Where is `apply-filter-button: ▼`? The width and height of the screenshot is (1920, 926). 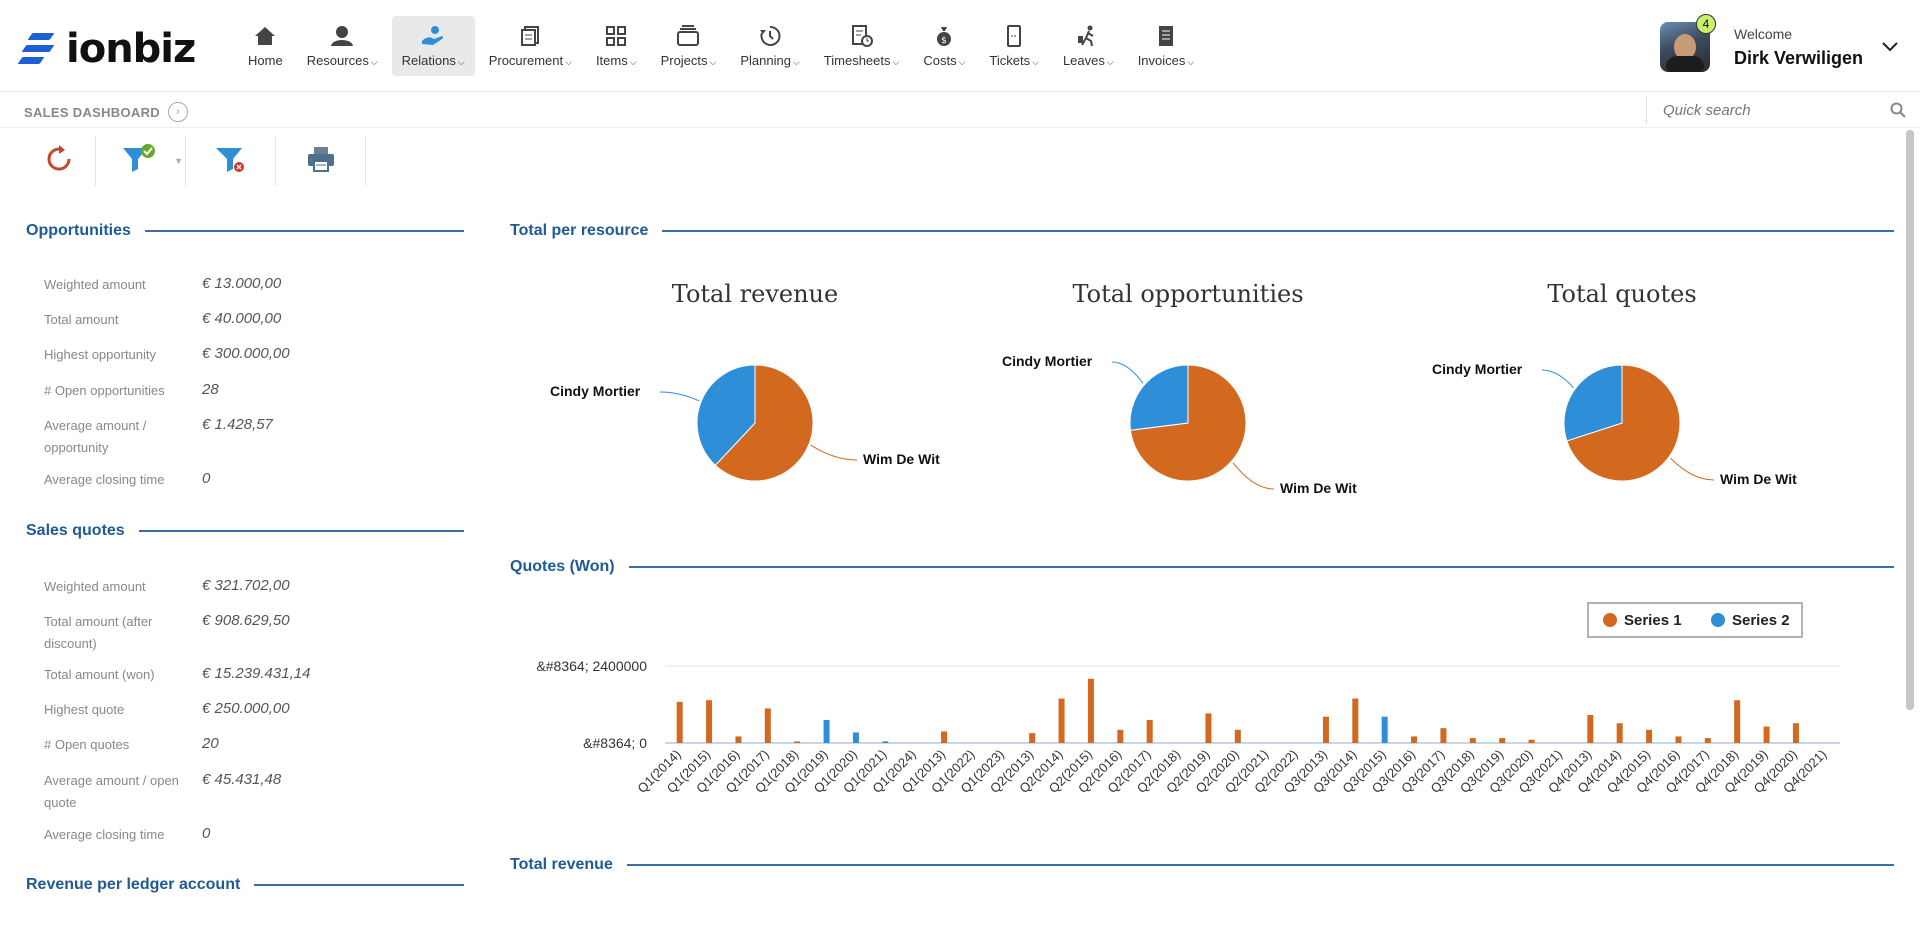
apply-filter-button: ▼ is located at coordinates (141, 161).